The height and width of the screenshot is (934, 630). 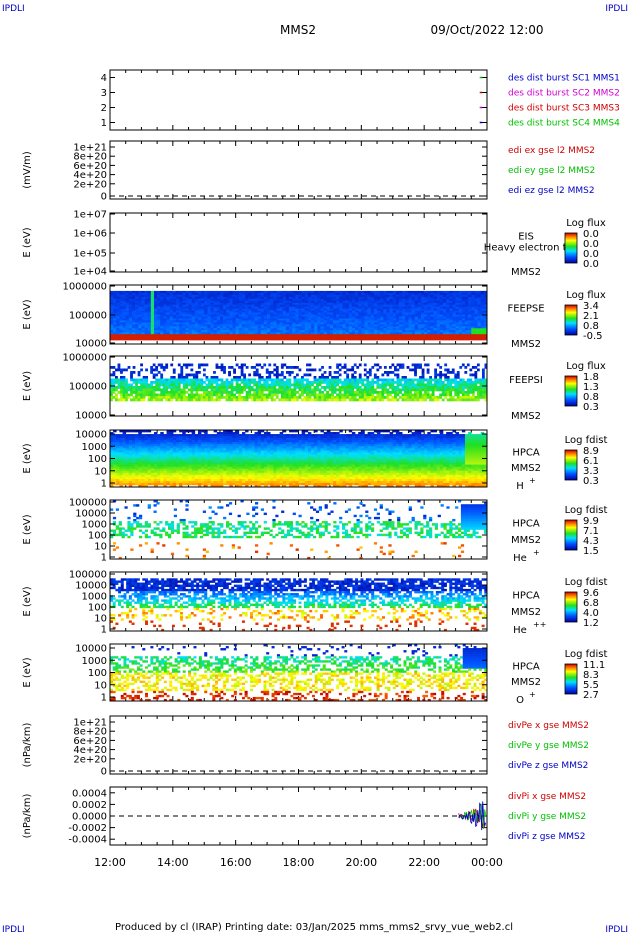 I want to click on colorbar-tick-label: 2.1, so click(x=591, y=316).